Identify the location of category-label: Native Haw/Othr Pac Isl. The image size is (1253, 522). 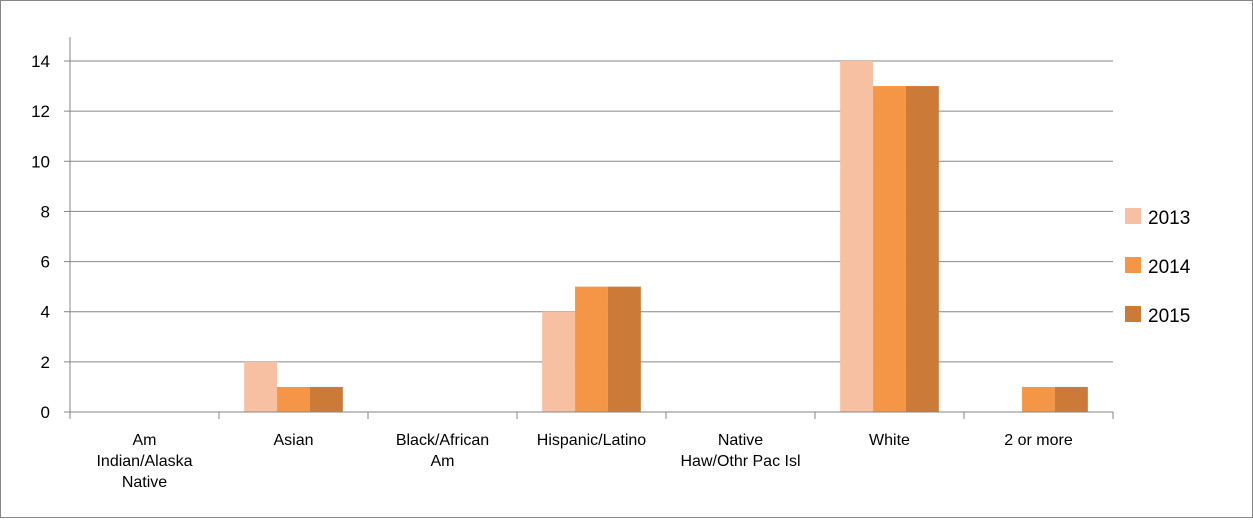
(740, 451).